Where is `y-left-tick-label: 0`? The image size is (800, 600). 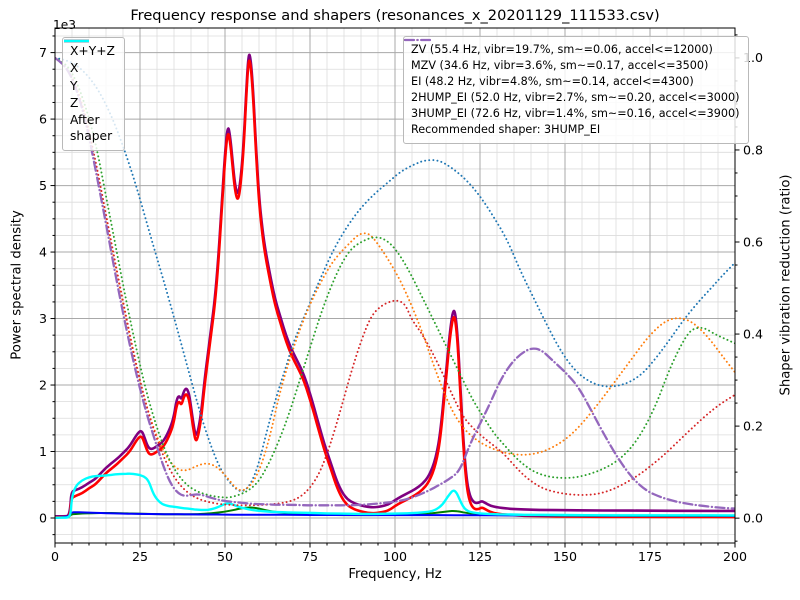
y-left-tick-label: 0 is located at coordinates (43, 517).